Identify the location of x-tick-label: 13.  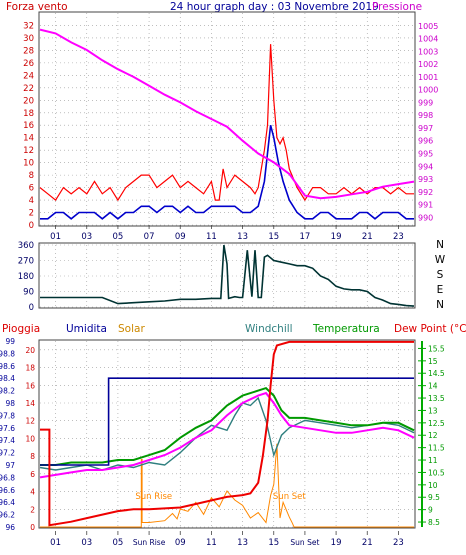
(242, 237).